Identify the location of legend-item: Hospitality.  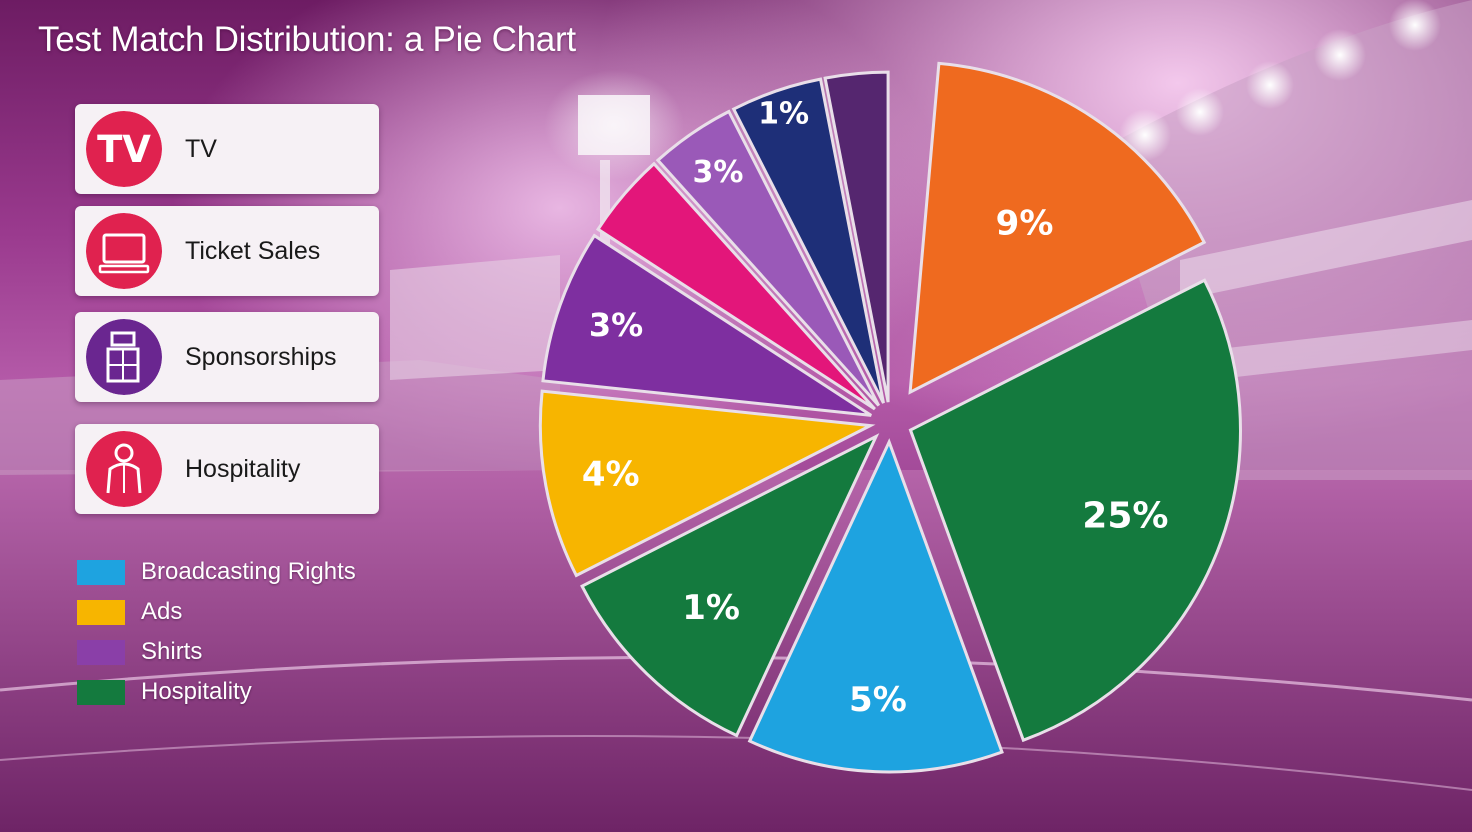
(237, 692).